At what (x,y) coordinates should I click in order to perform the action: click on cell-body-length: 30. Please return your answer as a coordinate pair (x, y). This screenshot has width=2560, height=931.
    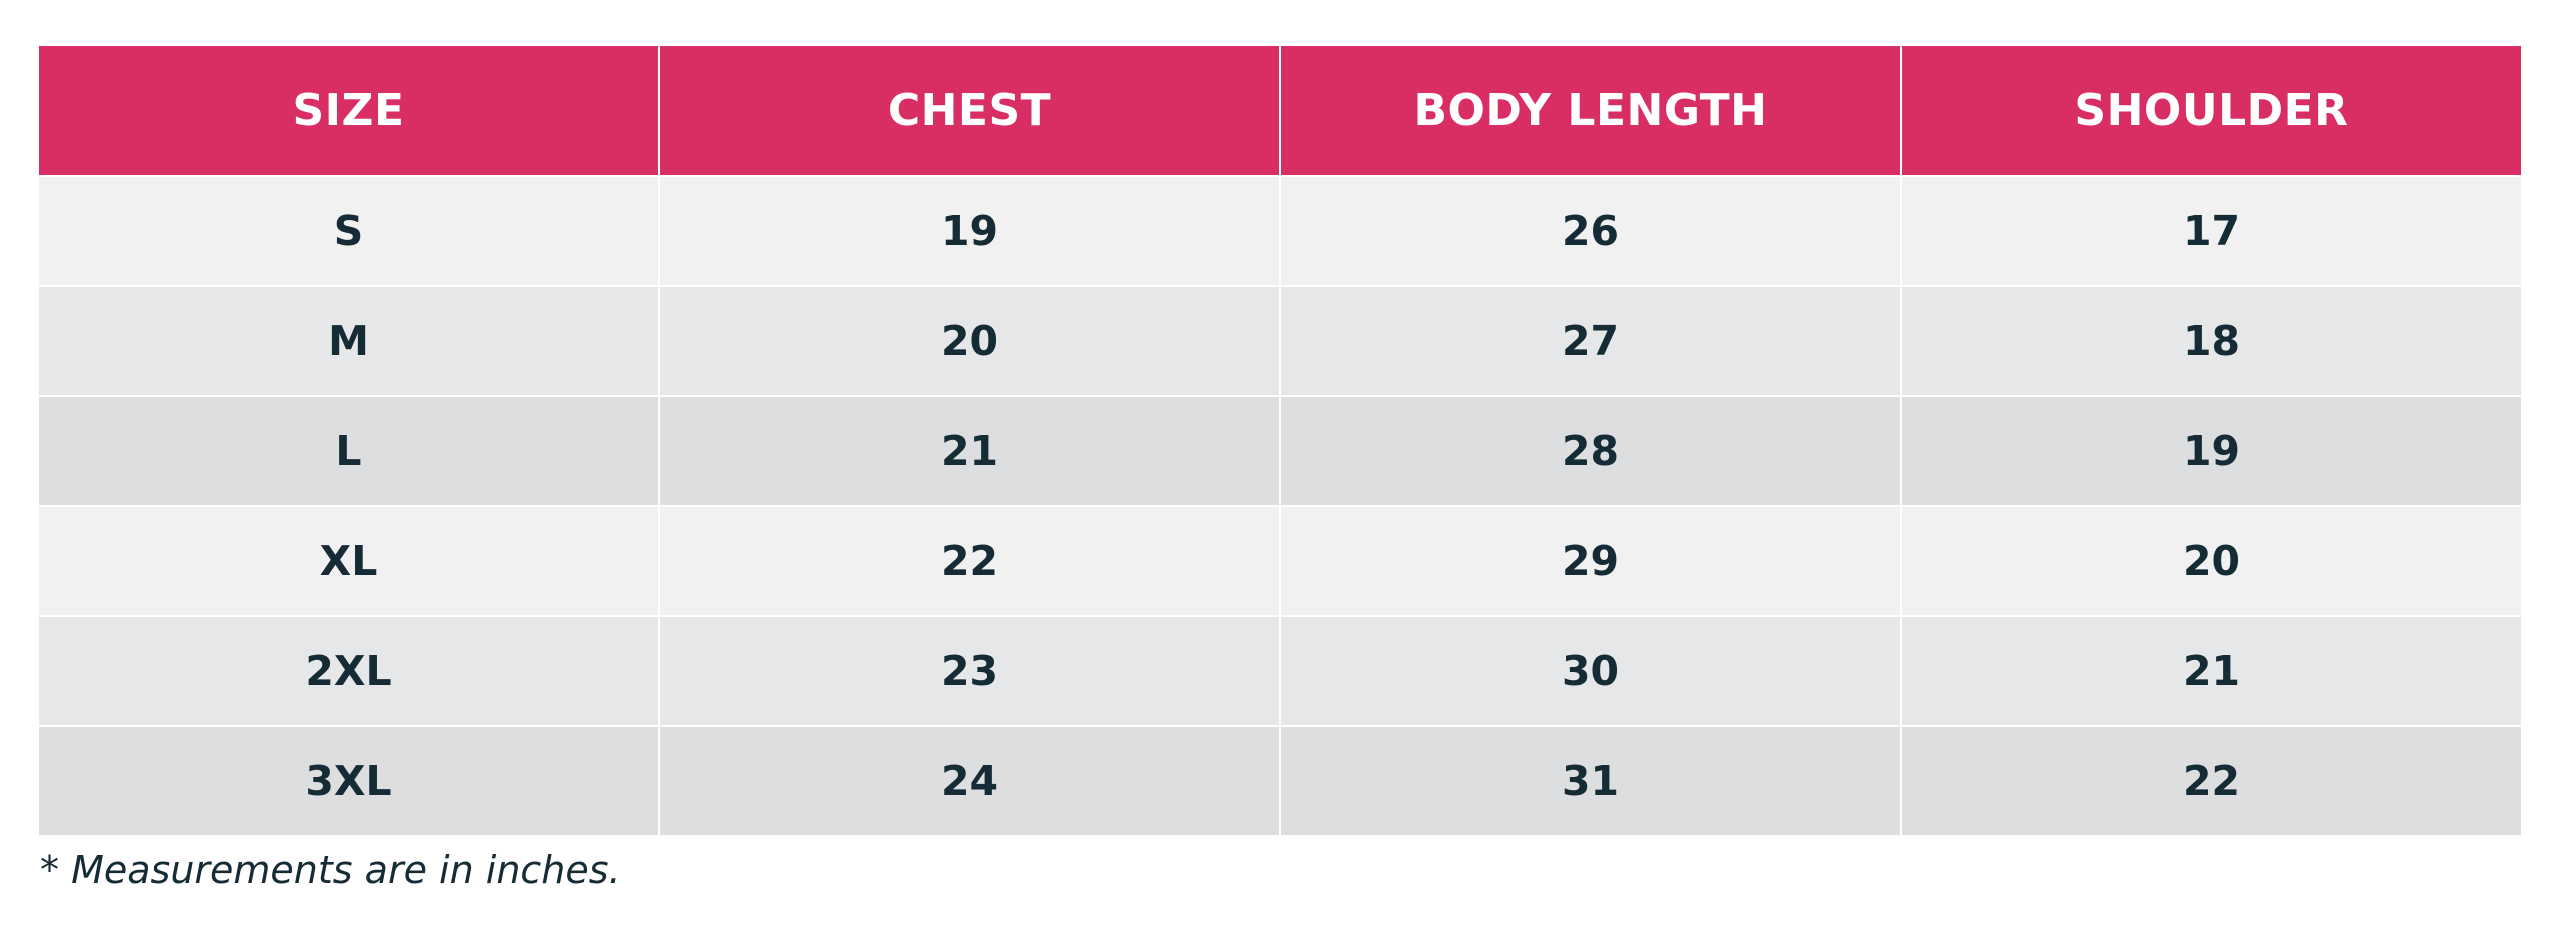
    Looking at the image, I should click on (1590, 671).